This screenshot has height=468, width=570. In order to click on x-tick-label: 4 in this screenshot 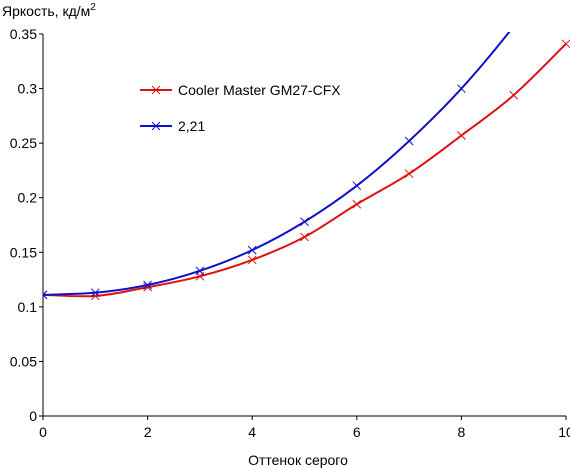, I will do `click(252, 432)`.